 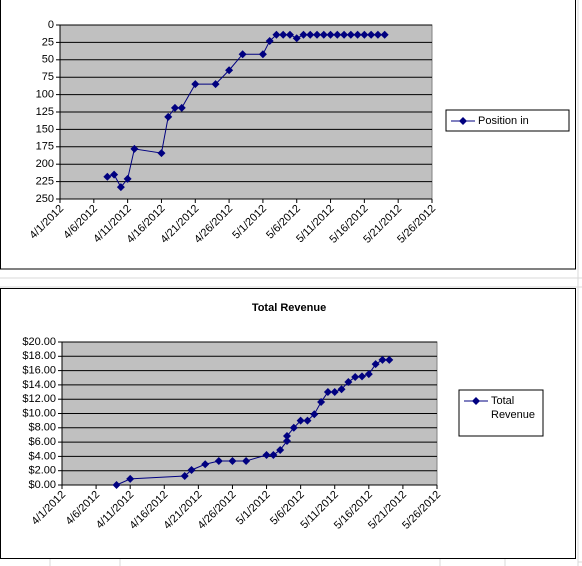 What do you see at coordinates (39, 385) in the screenshot?
I see `y-tick-label: $14.00` at bounding box center [39, 385].